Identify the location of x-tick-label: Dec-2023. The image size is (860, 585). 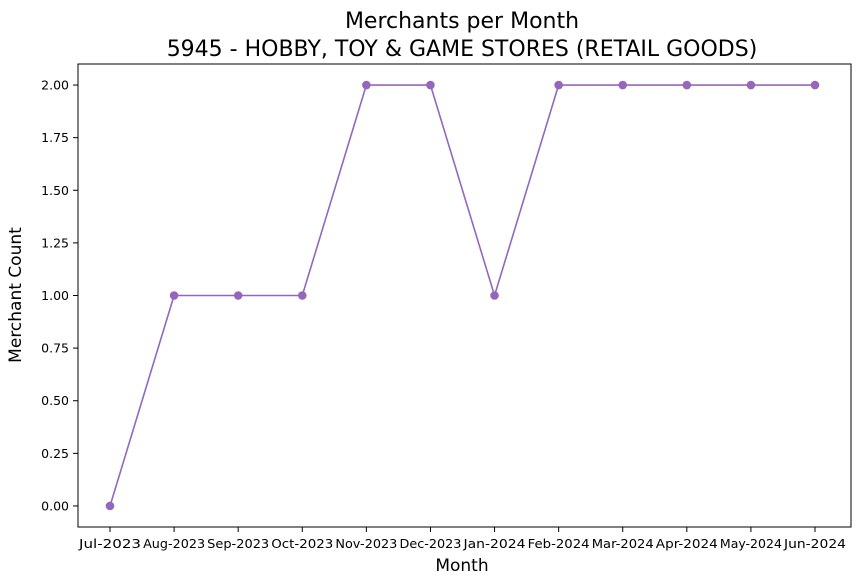
(430, 543).